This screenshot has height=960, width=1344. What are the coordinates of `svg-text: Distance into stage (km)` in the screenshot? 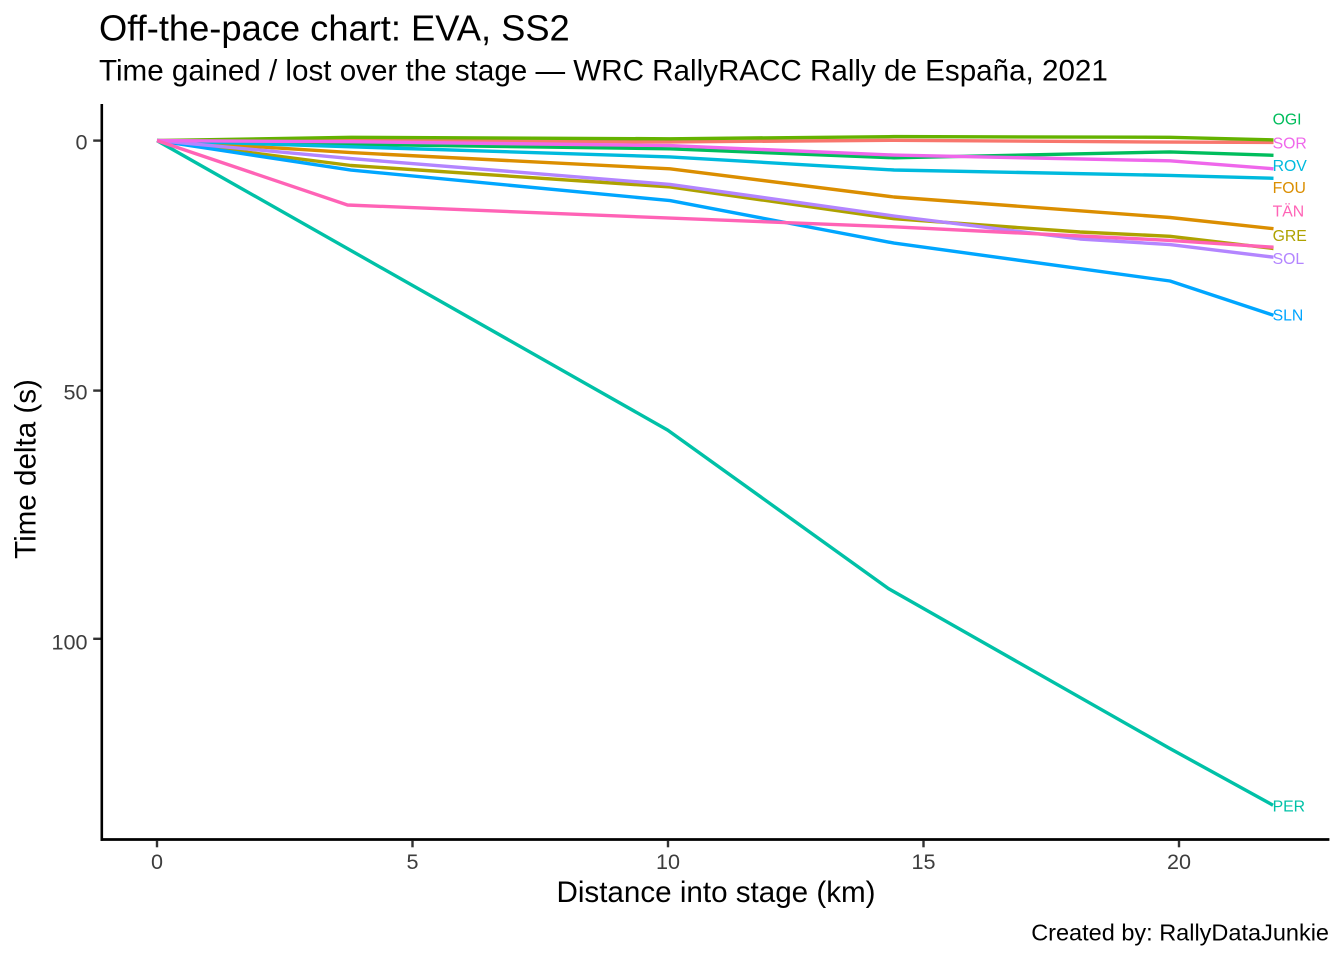 It's located at (715, 892).